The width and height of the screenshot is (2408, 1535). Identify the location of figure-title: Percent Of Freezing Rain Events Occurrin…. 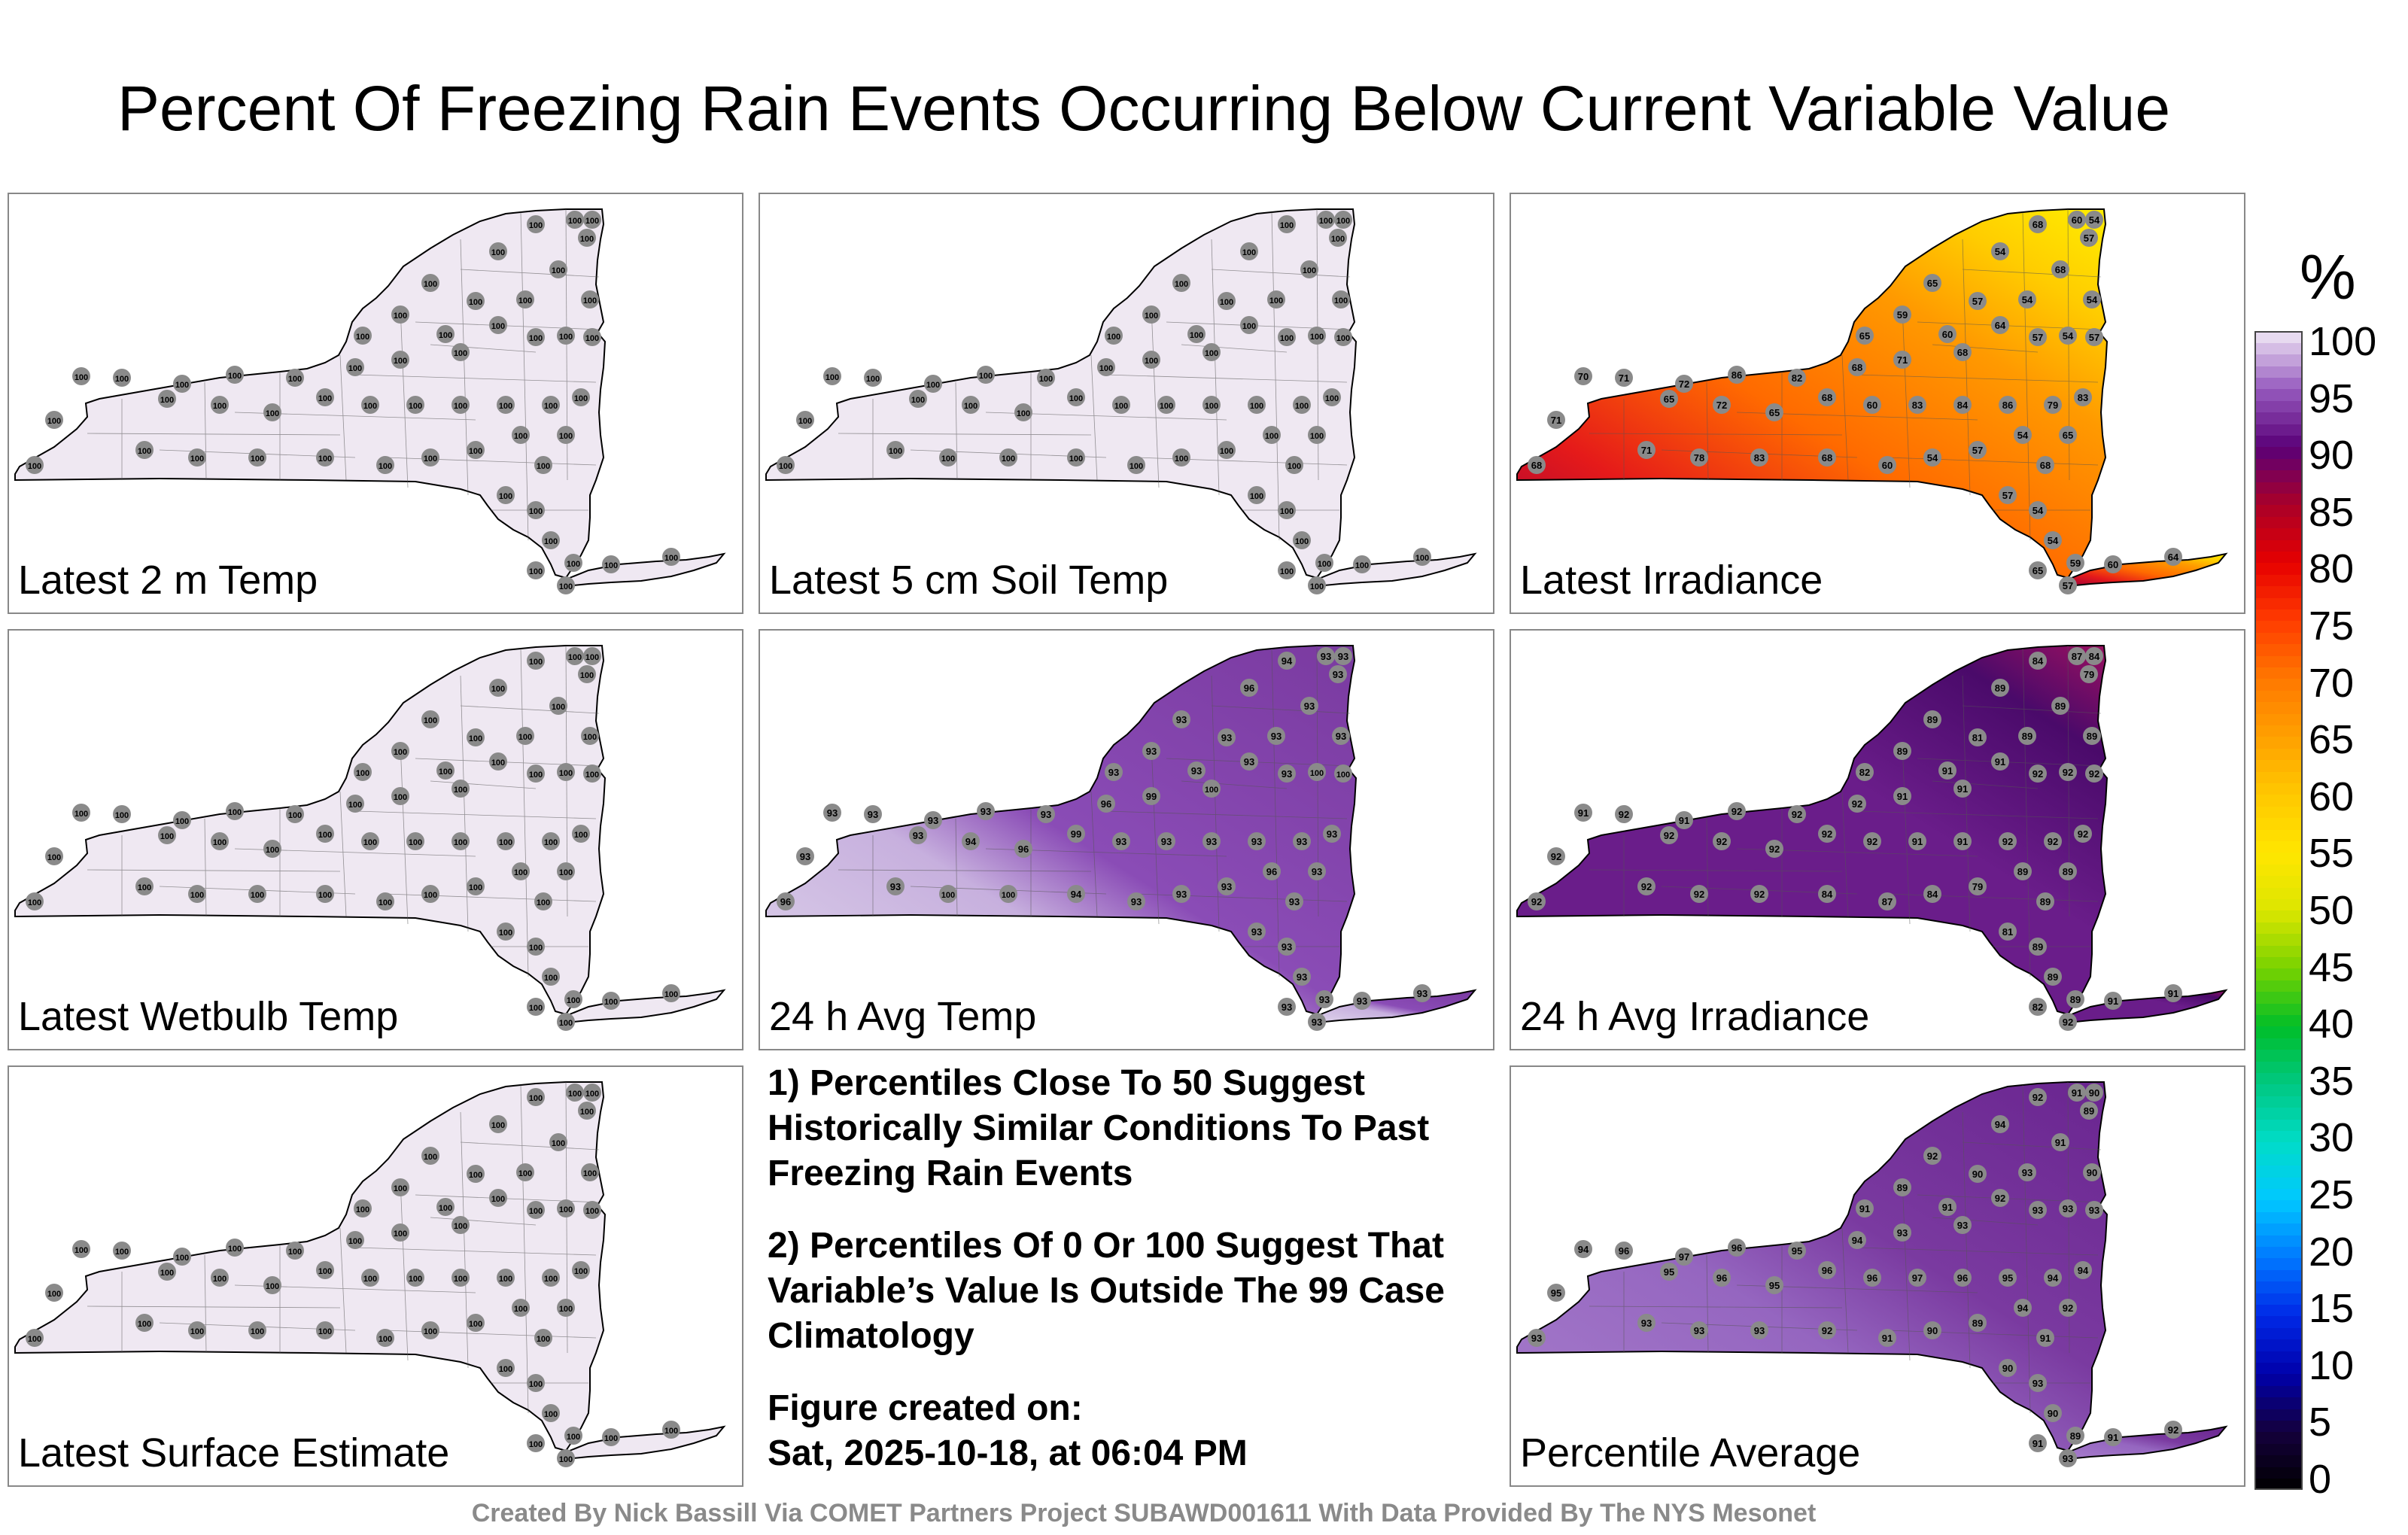
(1144, 108).